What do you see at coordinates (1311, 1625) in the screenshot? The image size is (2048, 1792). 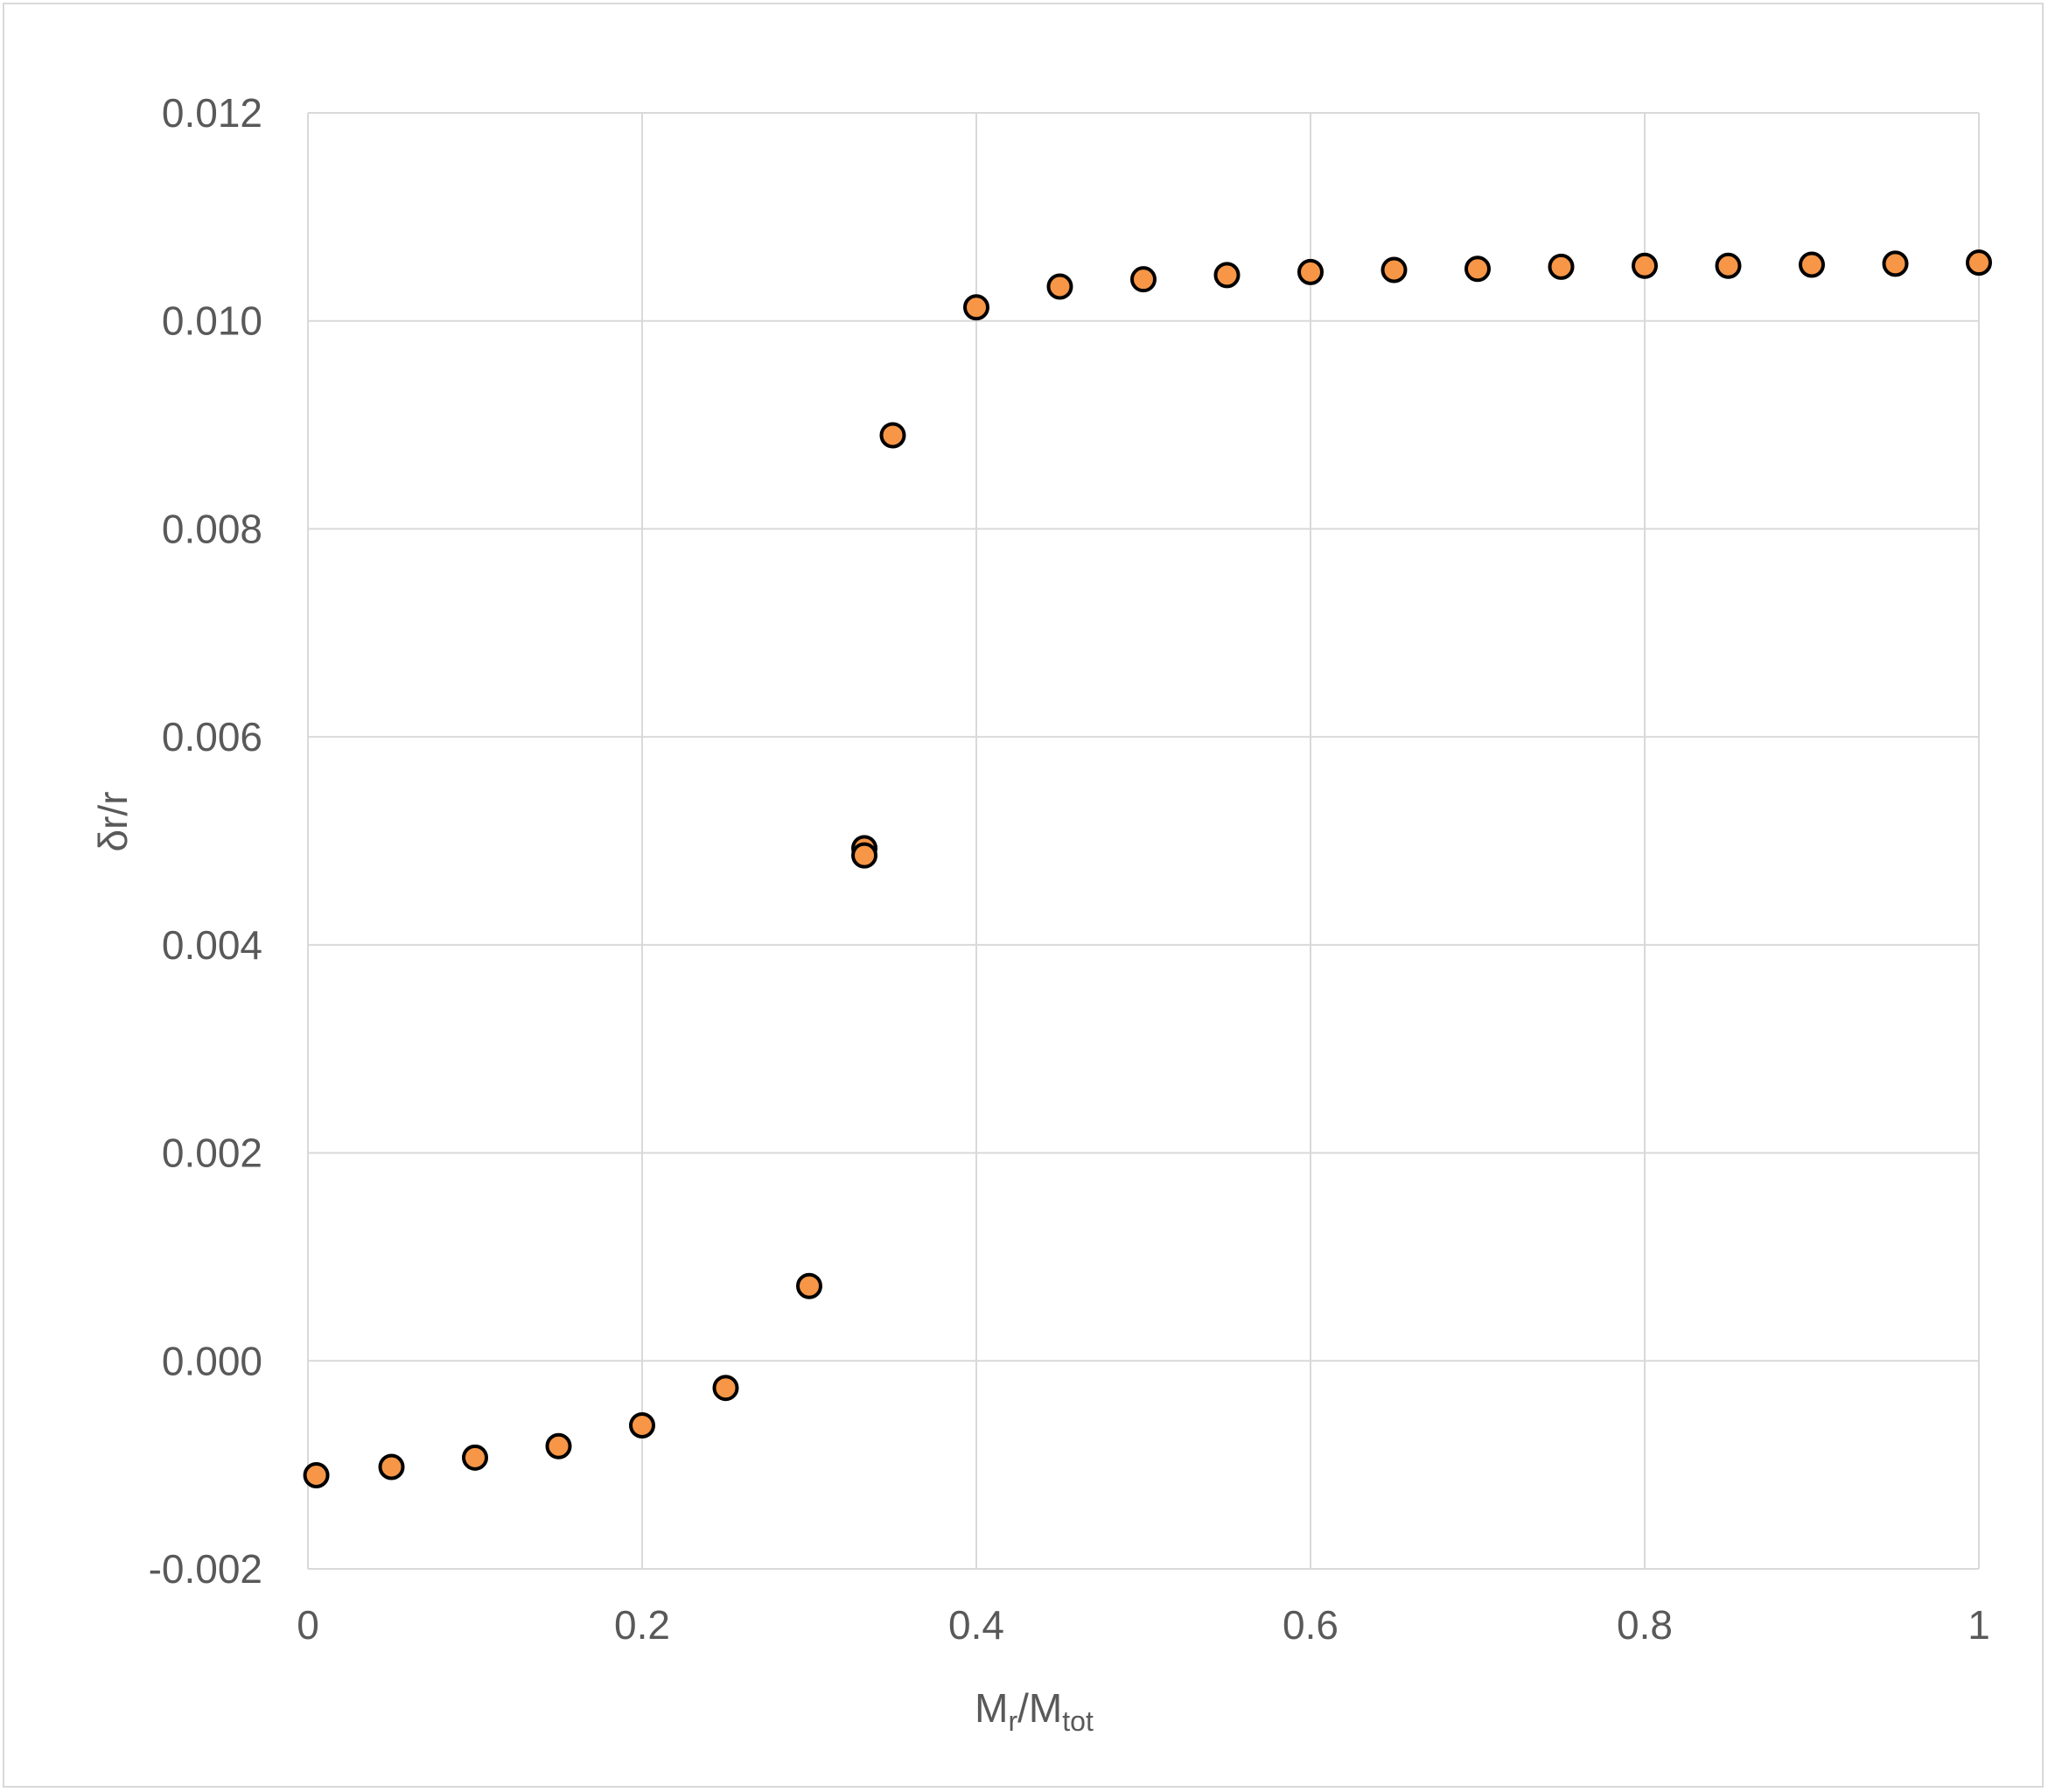 I see `x-tick-label: 0.6` at bounding box center [1311, 1625].